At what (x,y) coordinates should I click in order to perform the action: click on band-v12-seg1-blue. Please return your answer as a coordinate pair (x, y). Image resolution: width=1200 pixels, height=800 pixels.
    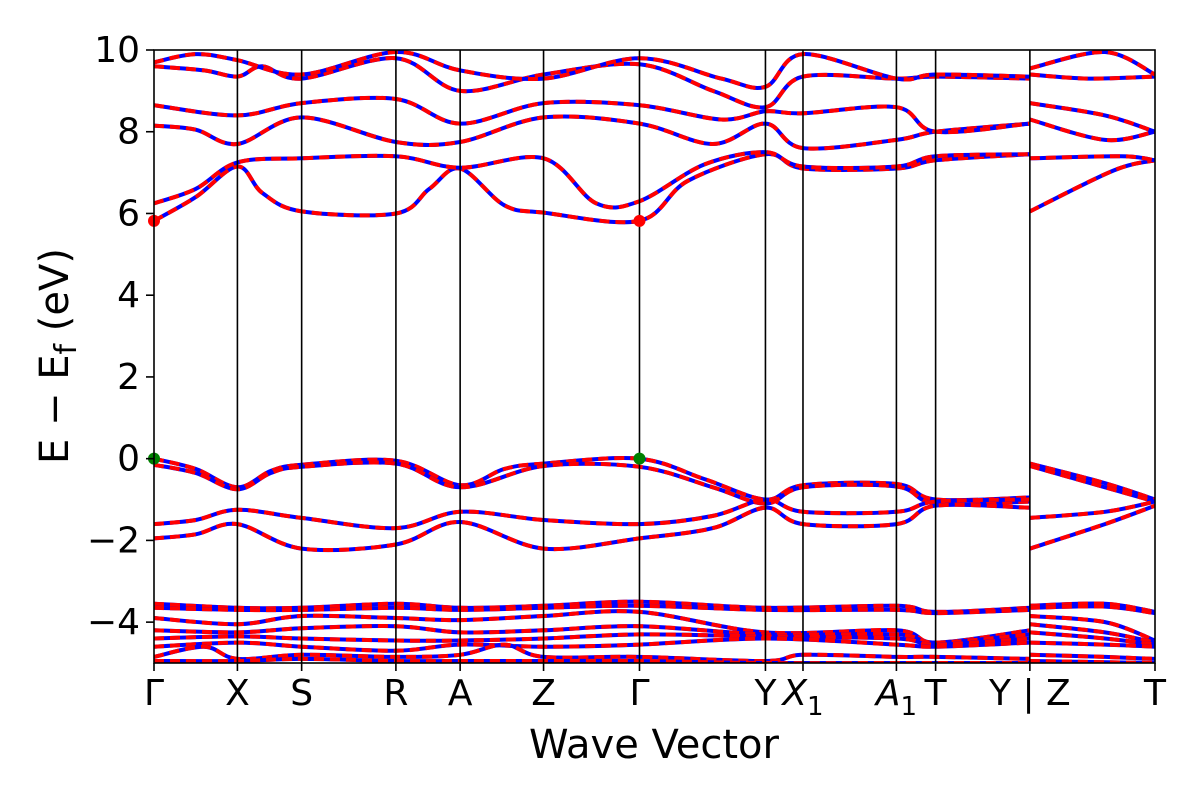
    Looking at the image, I should click on (592, 659).